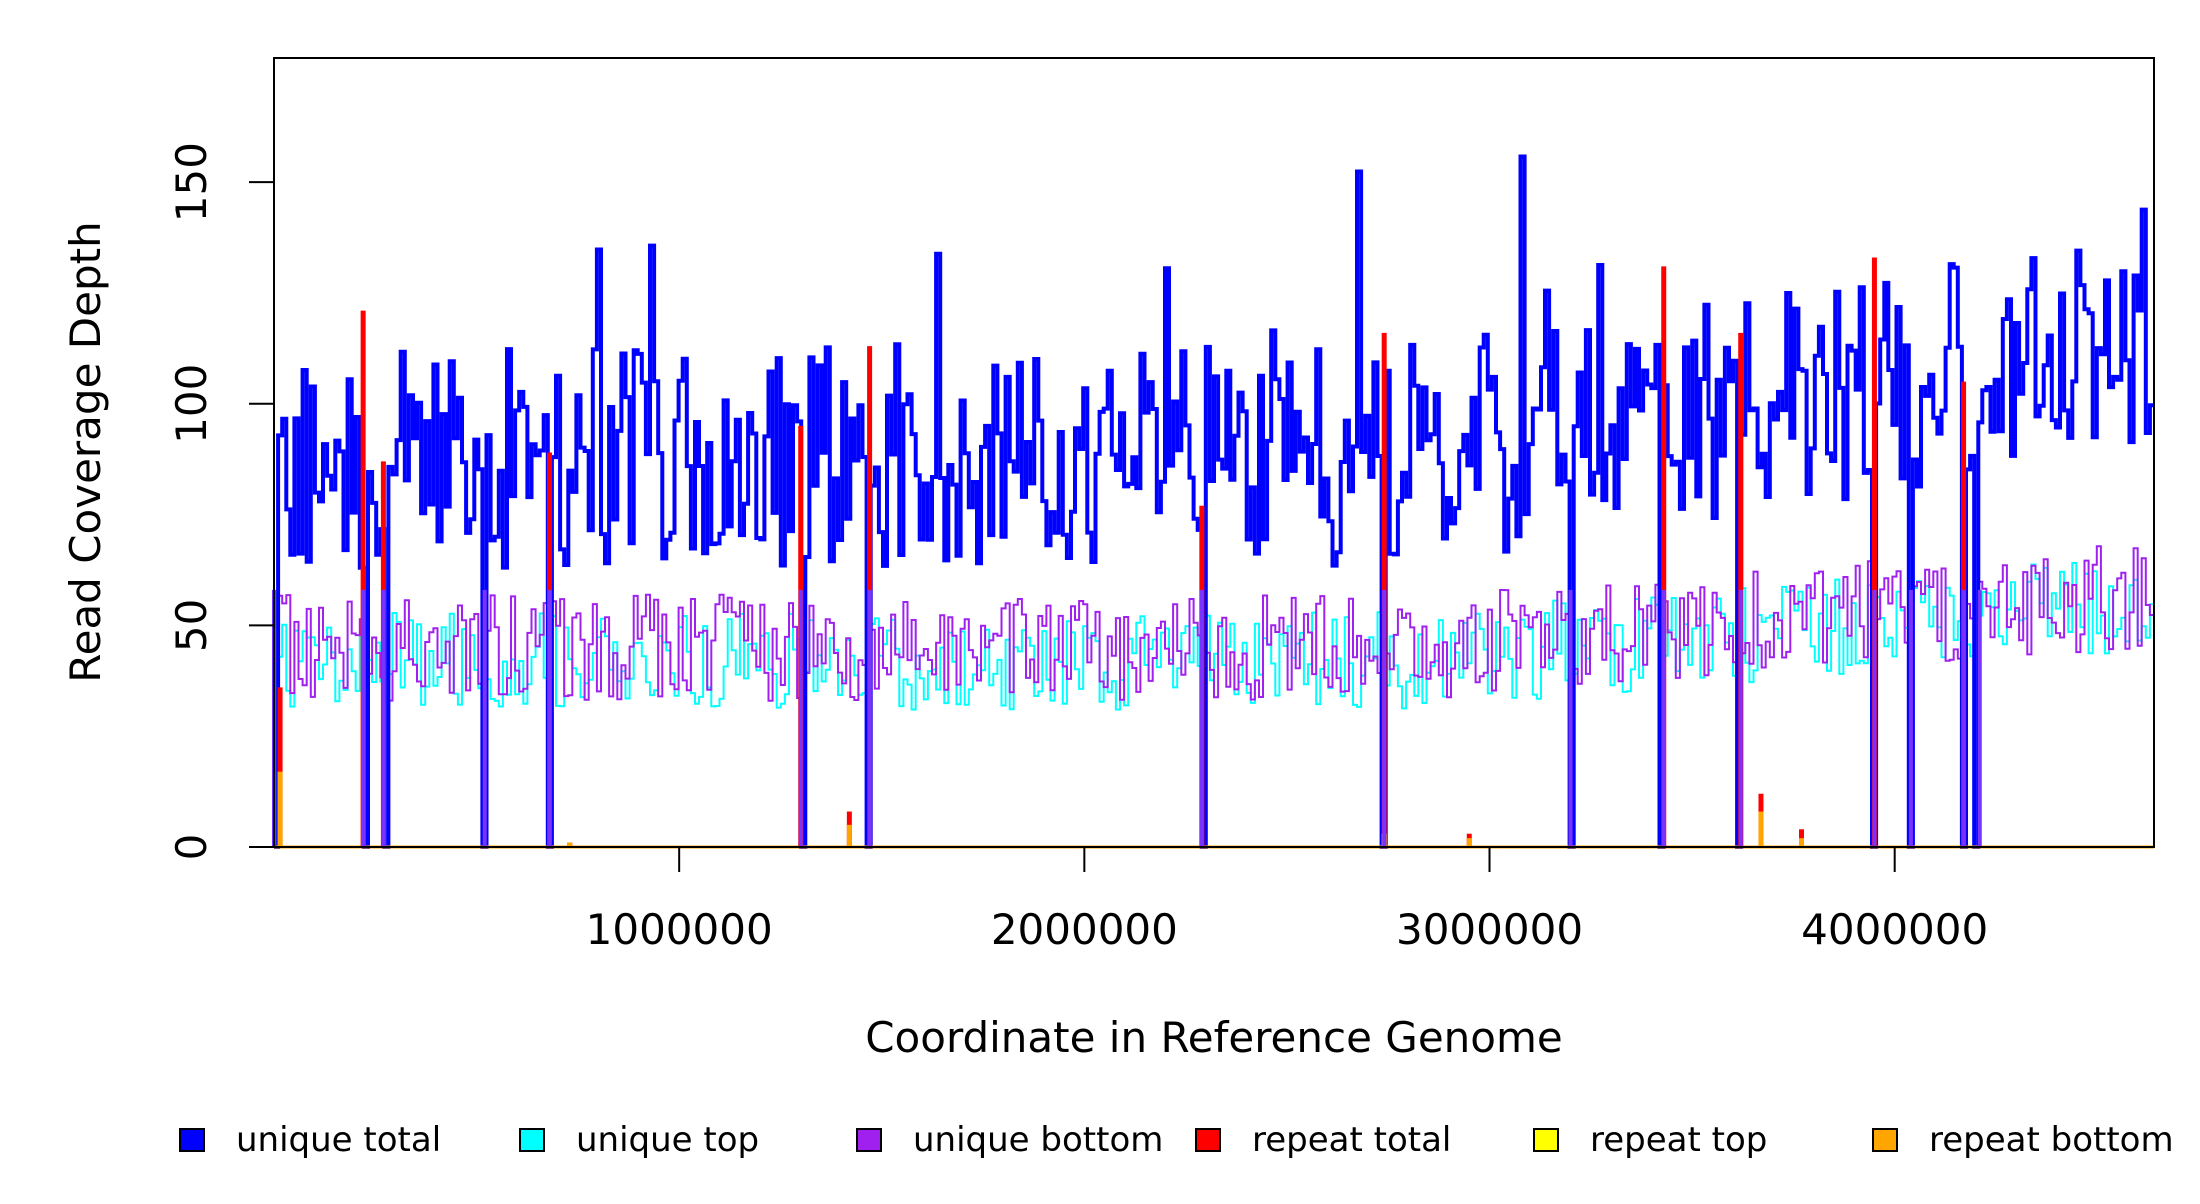 The width and height of the screenshot is (2200, 1204). I want to click on legend-label: unique bottom, so click(1038, 1140).